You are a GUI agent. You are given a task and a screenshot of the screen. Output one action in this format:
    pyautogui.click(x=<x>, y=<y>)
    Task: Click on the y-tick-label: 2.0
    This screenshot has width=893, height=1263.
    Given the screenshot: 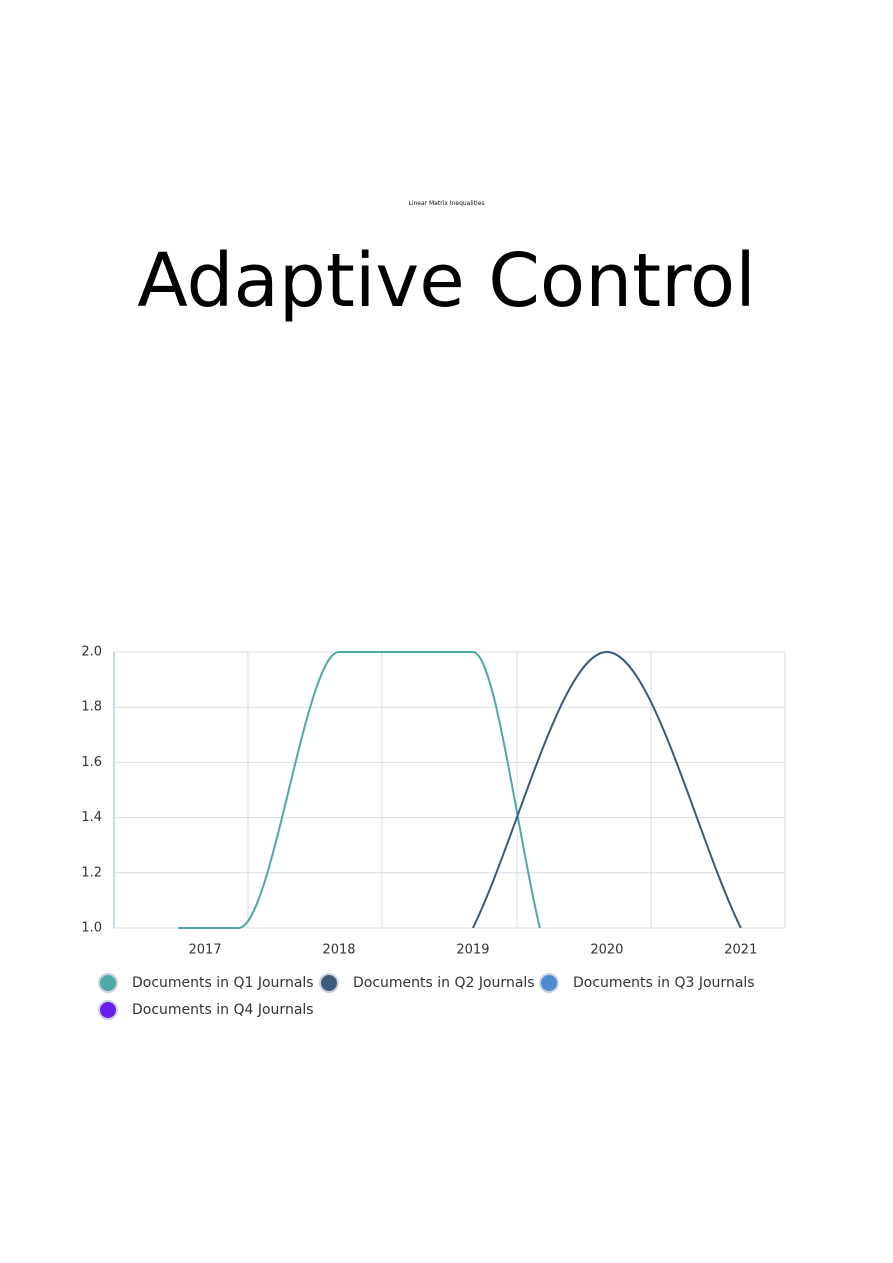 What is the action you would take?
    pyautogui.click(x=91, y=652)
    